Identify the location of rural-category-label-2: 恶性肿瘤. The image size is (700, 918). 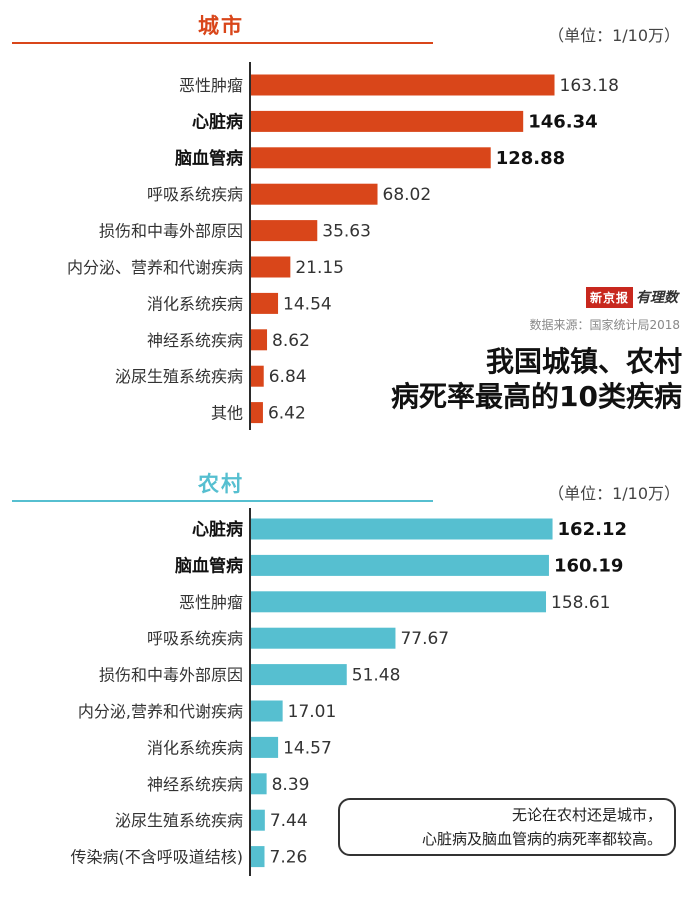
(211, 602).